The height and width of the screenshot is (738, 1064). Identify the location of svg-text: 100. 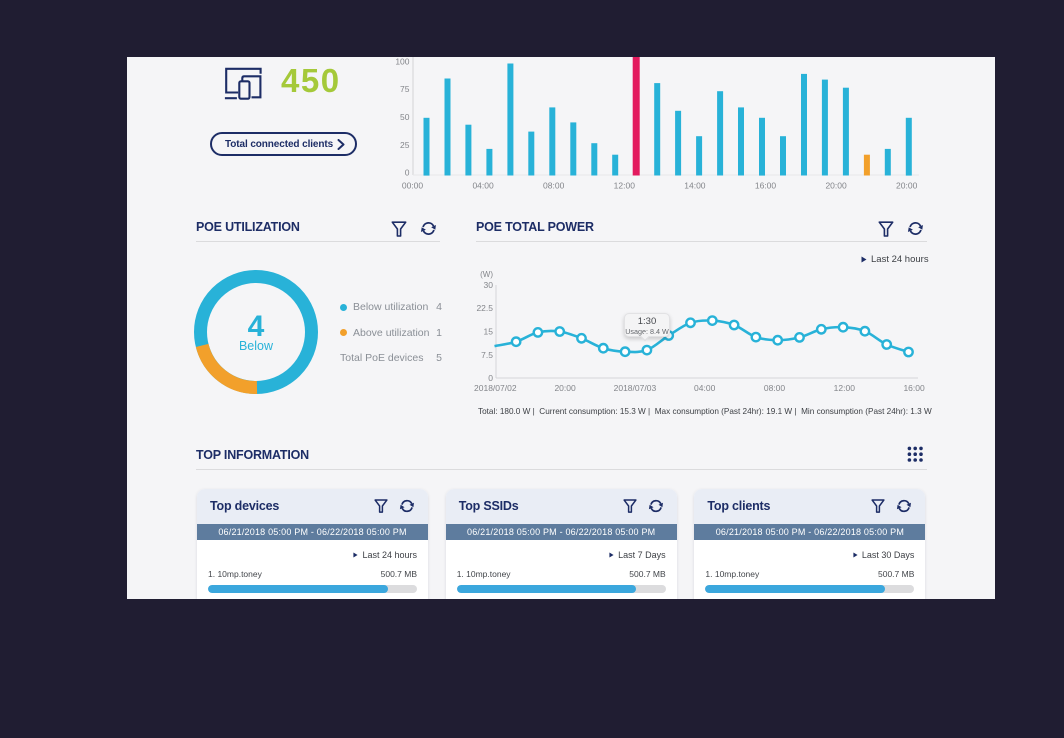
(402, 61).